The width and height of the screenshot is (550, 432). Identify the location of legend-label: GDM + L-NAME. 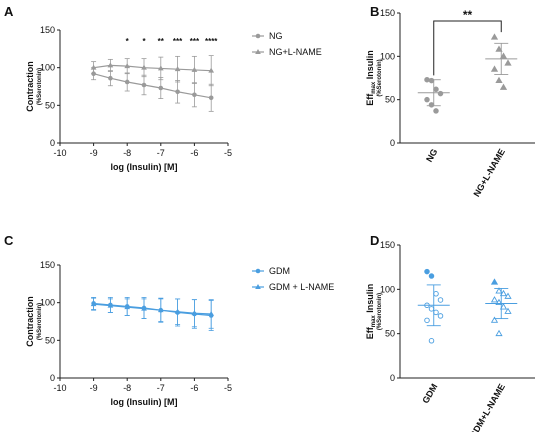
(301, 287).